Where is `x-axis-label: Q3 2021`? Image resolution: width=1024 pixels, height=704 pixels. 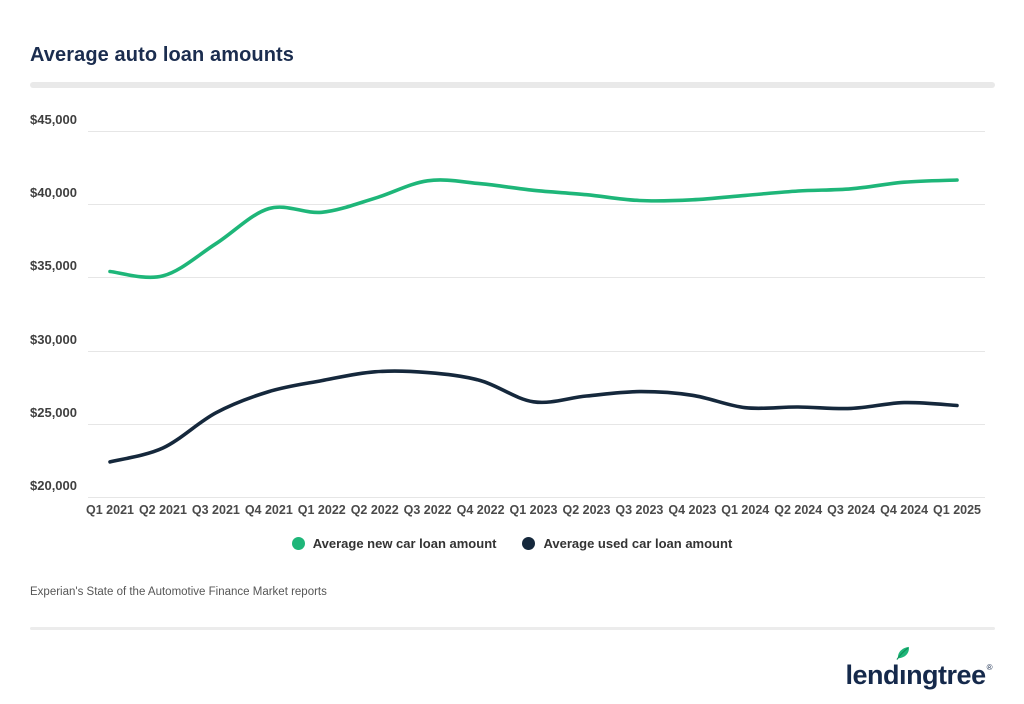
x-axis-label: Q3 2021 is located at coordinates (215, 510).